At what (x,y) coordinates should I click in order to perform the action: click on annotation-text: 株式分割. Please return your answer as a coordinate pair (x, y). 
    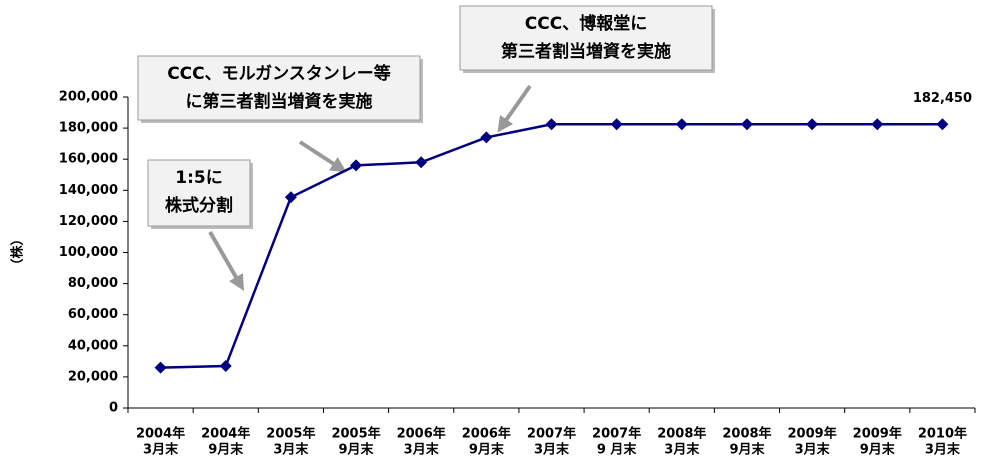
    Looking at the image, I should click on (199, 205).